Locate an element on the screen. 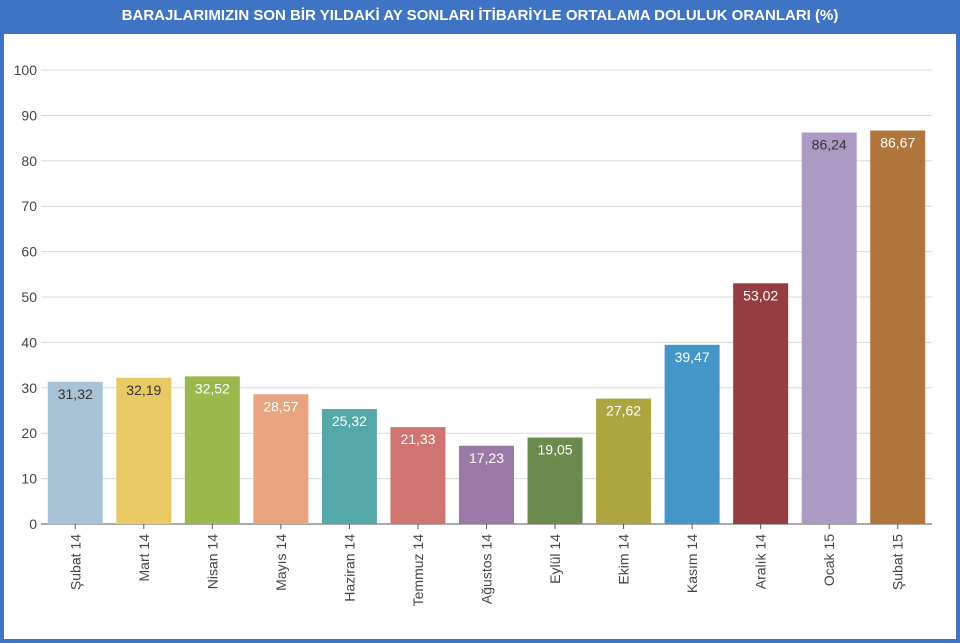 The image size is (960, 643). data-label: 86,24 is located at coordinates (829, 144).